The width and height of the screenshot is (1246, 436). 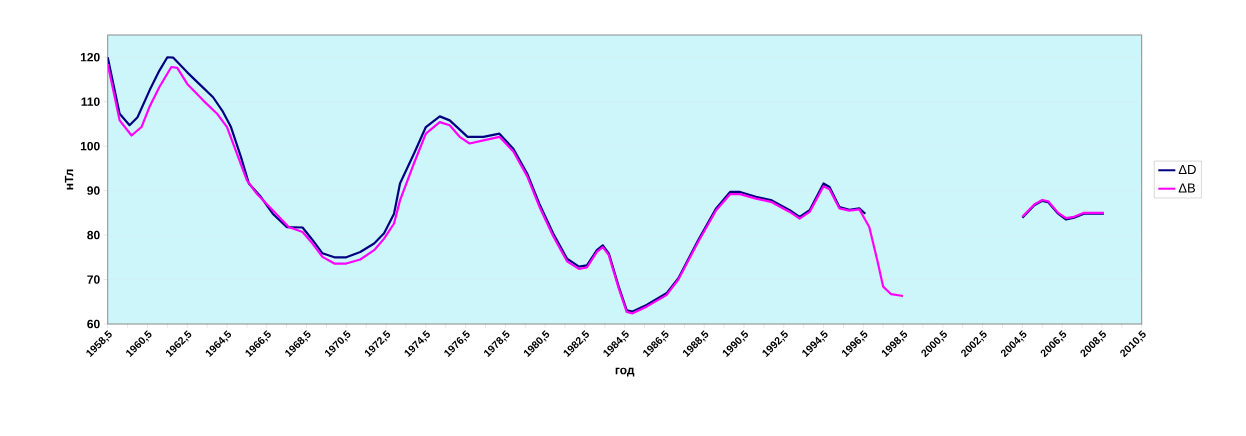 I want to click on y-tick-label: 60, so click(x=93, y=324).